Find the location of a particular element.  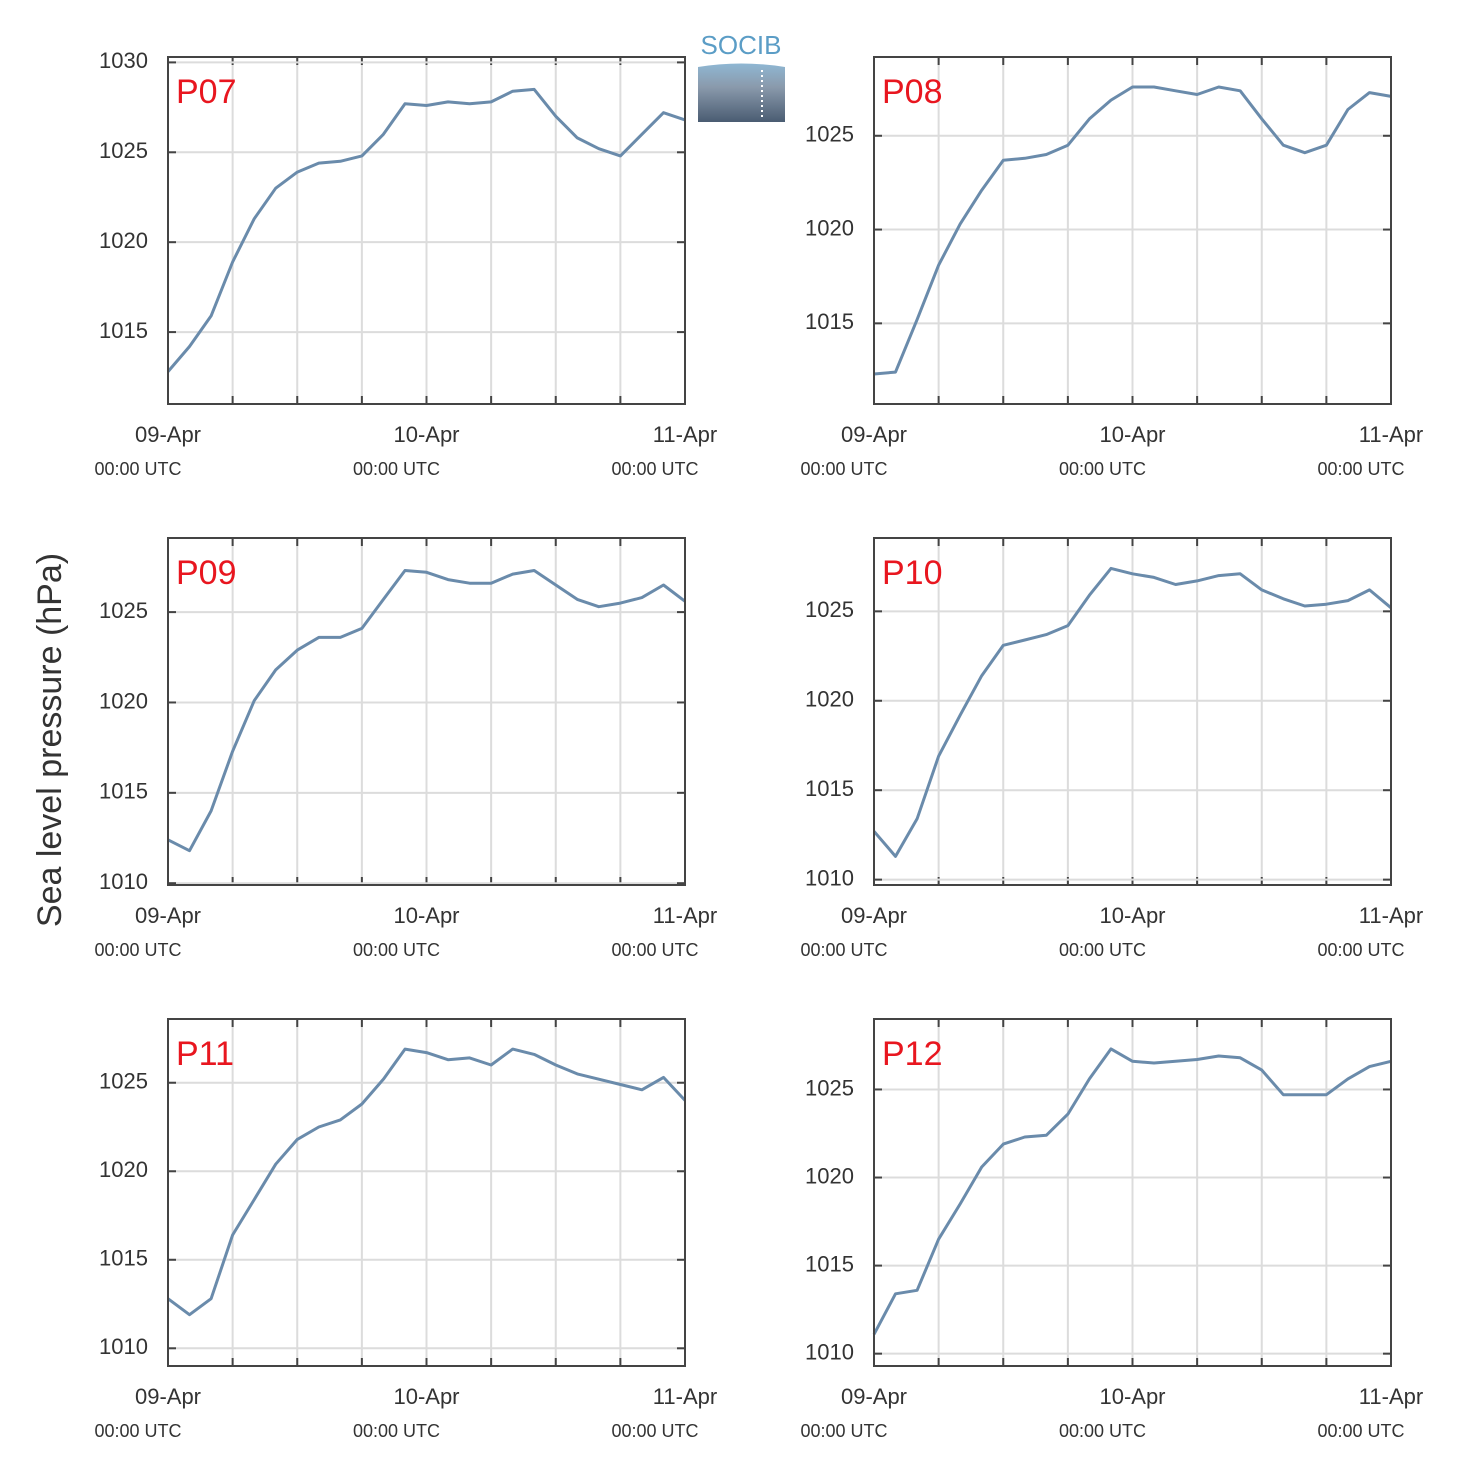

y-axis-label: Sea level pressure (hPa) is located at coordinates (50, 740).